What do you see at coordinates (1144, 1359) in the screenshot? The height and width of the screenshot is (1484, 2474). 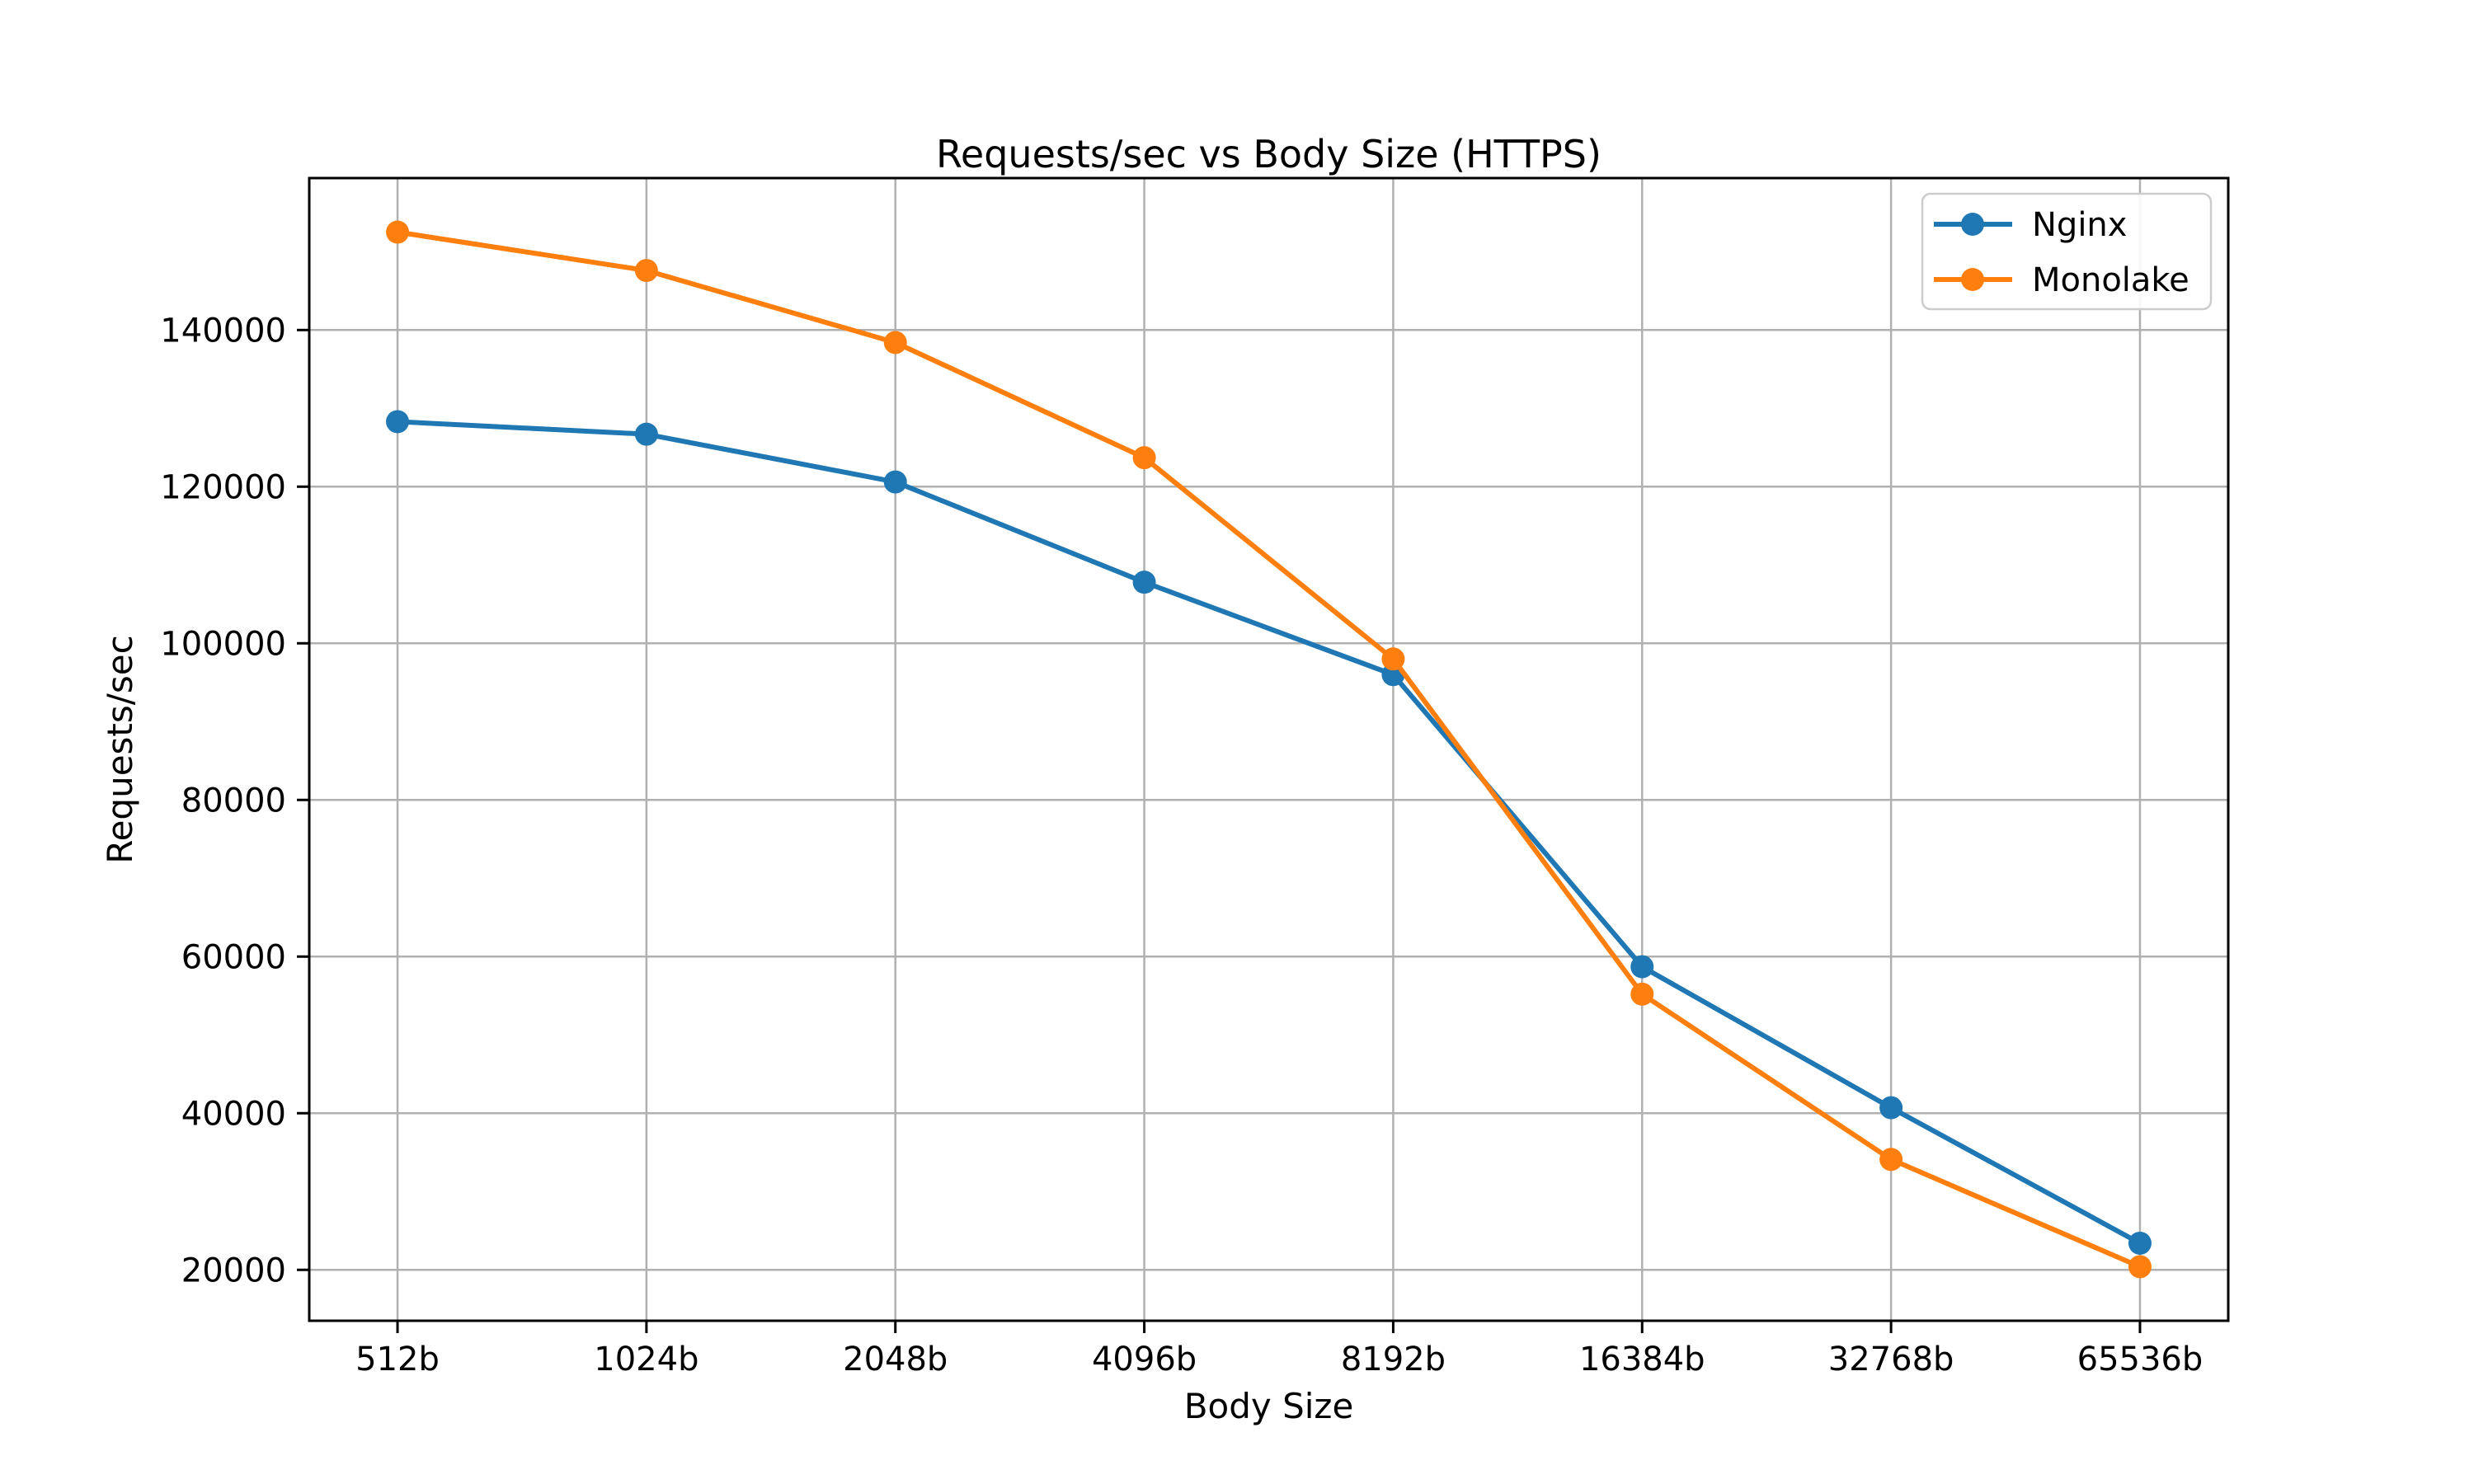 I see `x-tick-label: 4096b` at bounding box center [1144, 1359].